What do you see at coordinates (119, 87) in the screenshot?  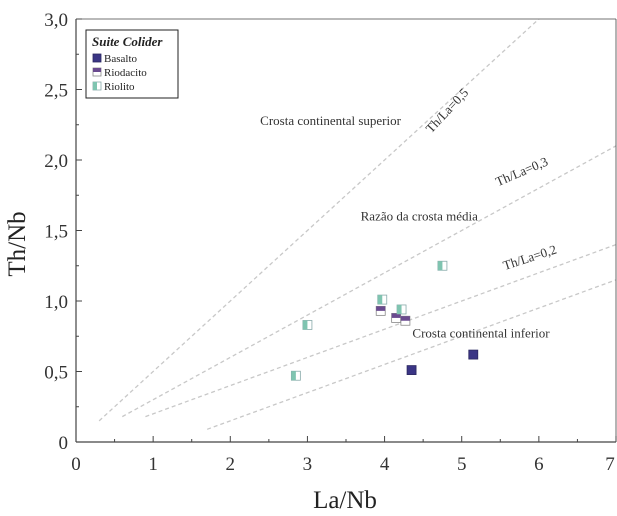 I see `legend-label: Riolito` at bounding box center [119, 87].